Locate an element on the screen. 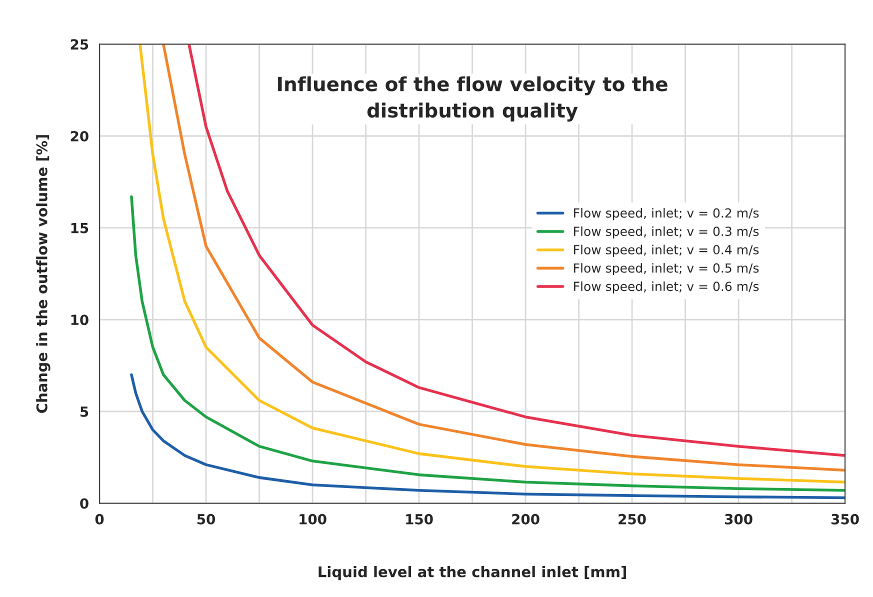 This screenshot has height=597, width=873. y-tick-label: 25 is located at coordinates (79, 44).